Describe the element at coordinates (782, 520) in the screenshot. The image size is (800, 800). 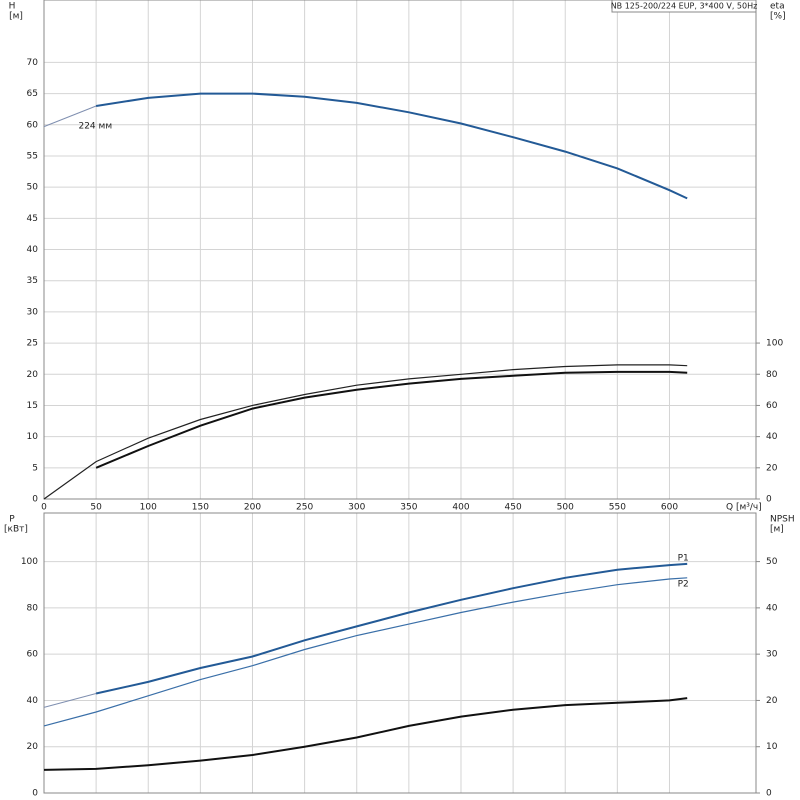
I see `y2-axis-label: NPSH` at that location.